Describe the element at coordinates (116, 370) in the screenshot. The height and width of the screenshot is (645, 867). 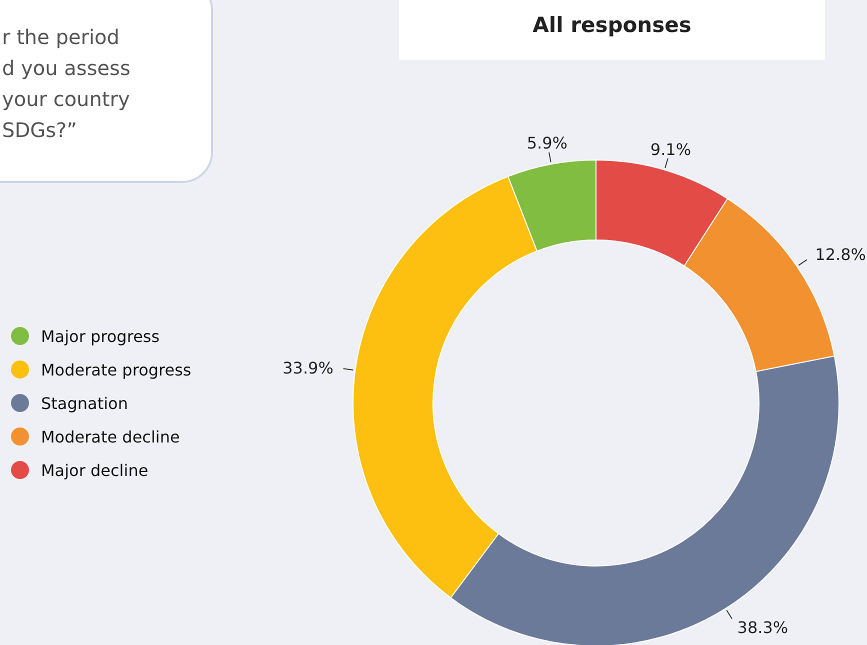
I see `legend-label: Moderate progress` at that location.